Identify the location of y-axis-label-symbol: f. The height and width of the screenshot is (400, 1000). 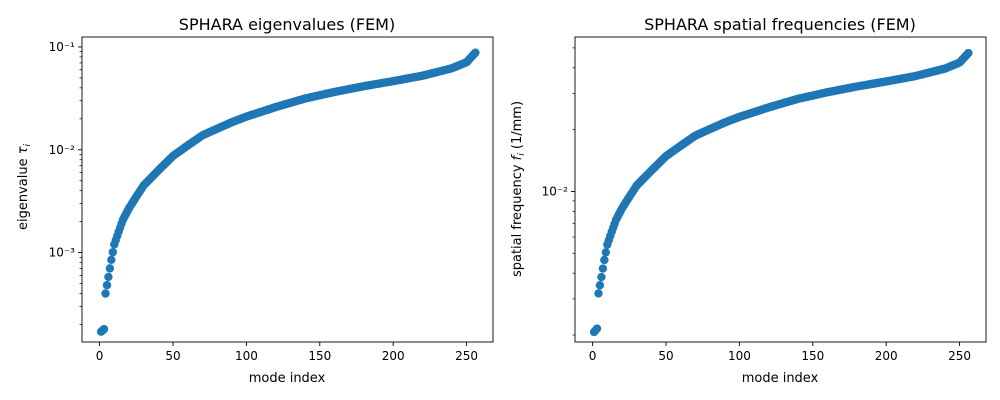
(517, 156).